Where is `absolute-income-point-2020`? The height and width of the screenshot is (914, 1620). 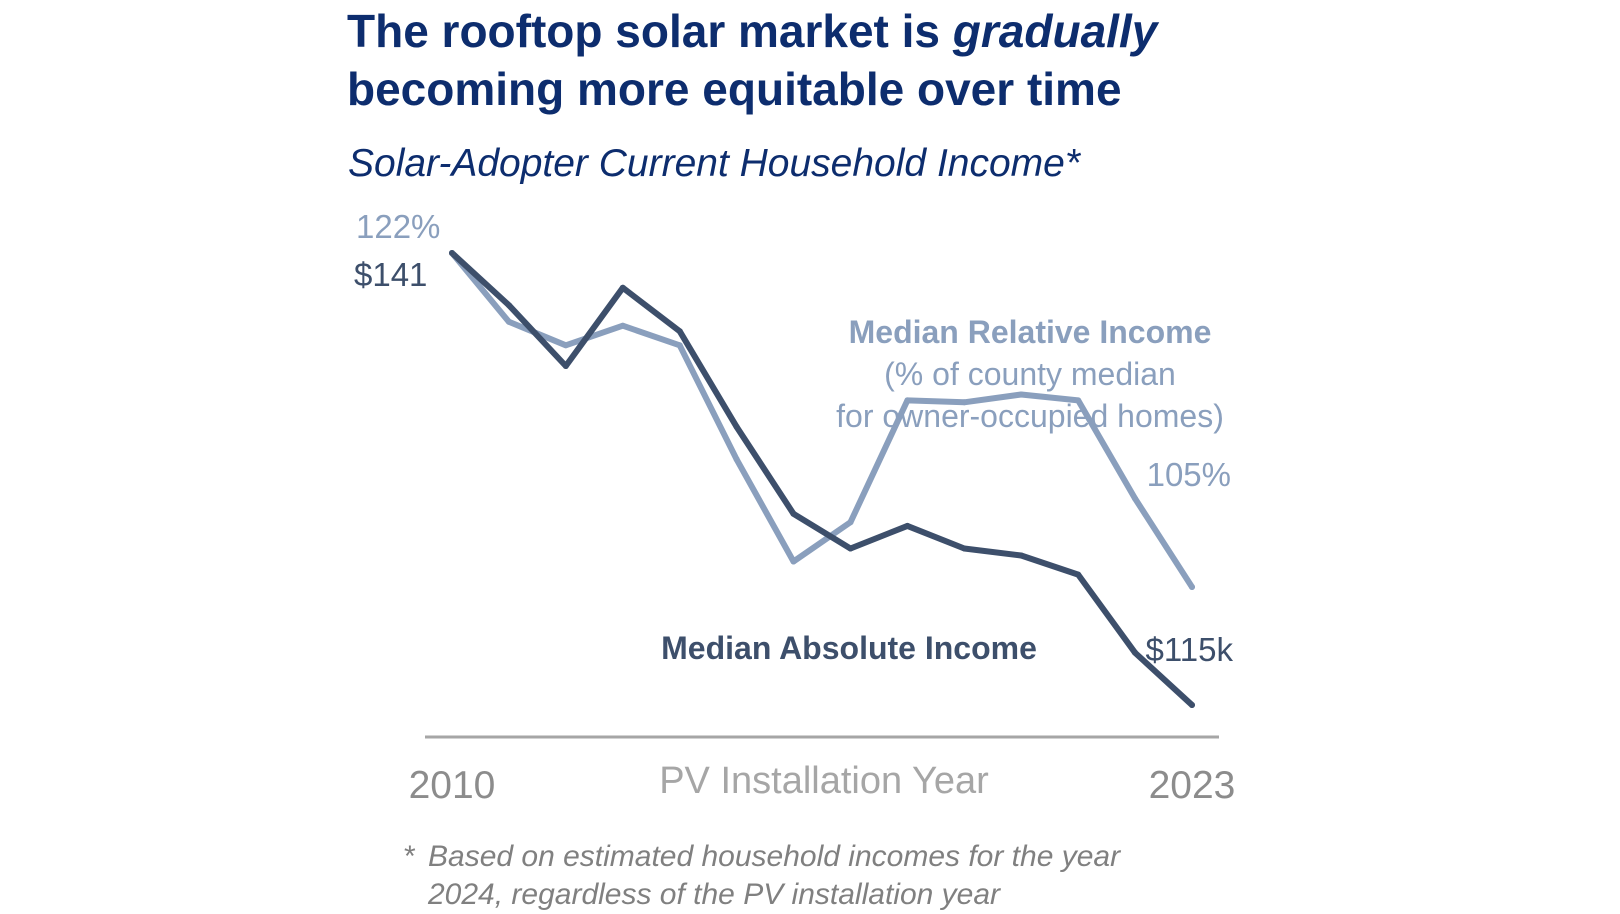 absolute-income-point-2020 is located at coordinates (1021, 555).